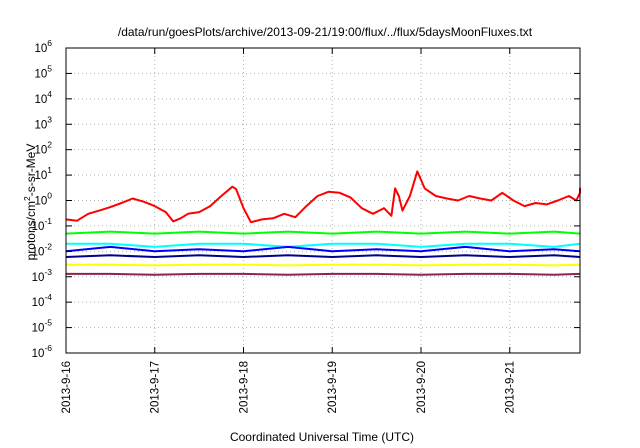 Image resolution: width=640 pixels, height=448 pixels. I want to click on x-tick-label: 2013-9-16, so click(67, 387).